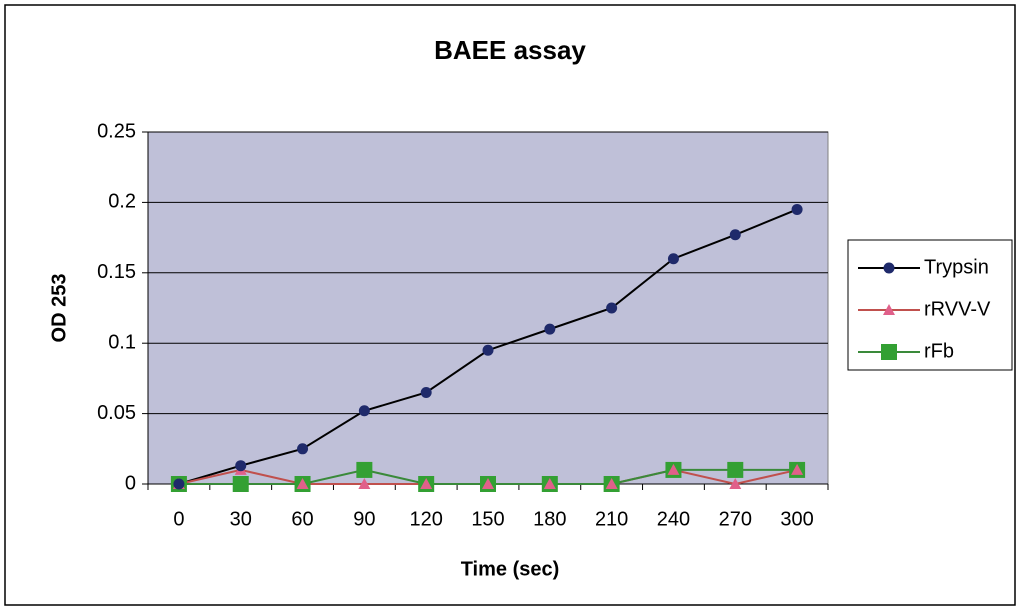 The width and height of the screenshot is (1020, 611). I want to click on x-axis-label: Time (sec), so click(510, 569).